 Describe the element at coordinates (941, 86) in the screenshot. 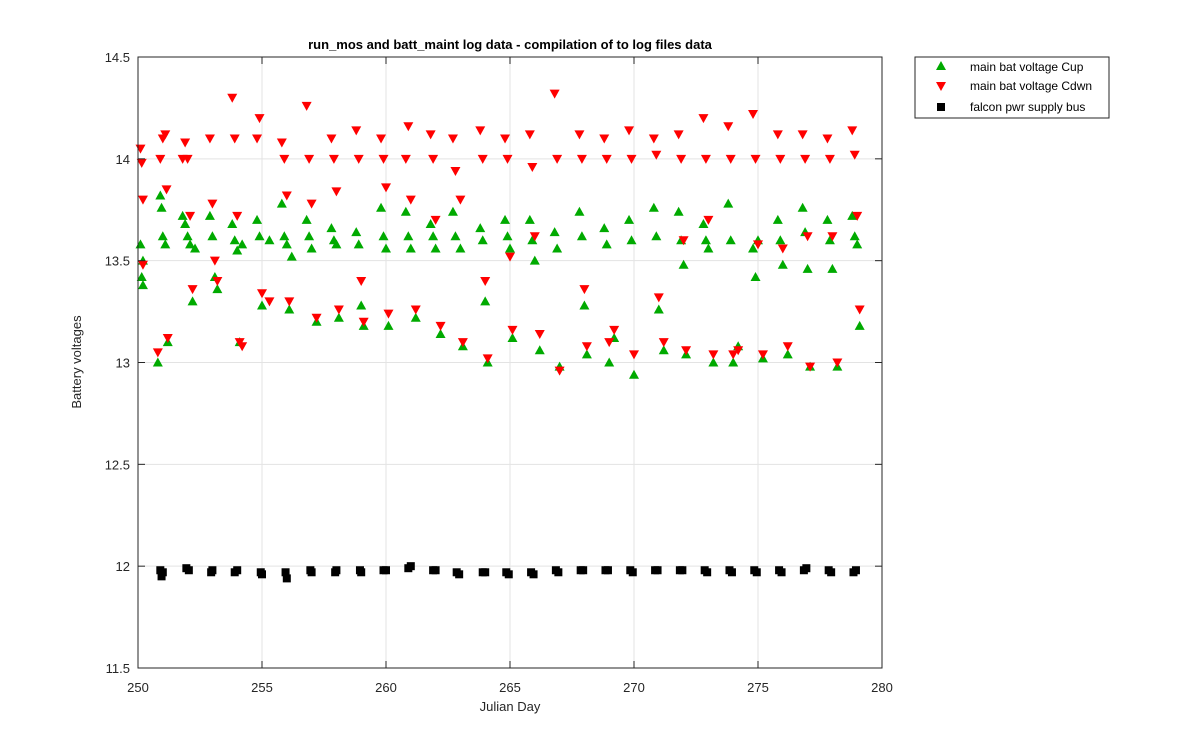

I see `legend-triangle-down-icon` at that location.